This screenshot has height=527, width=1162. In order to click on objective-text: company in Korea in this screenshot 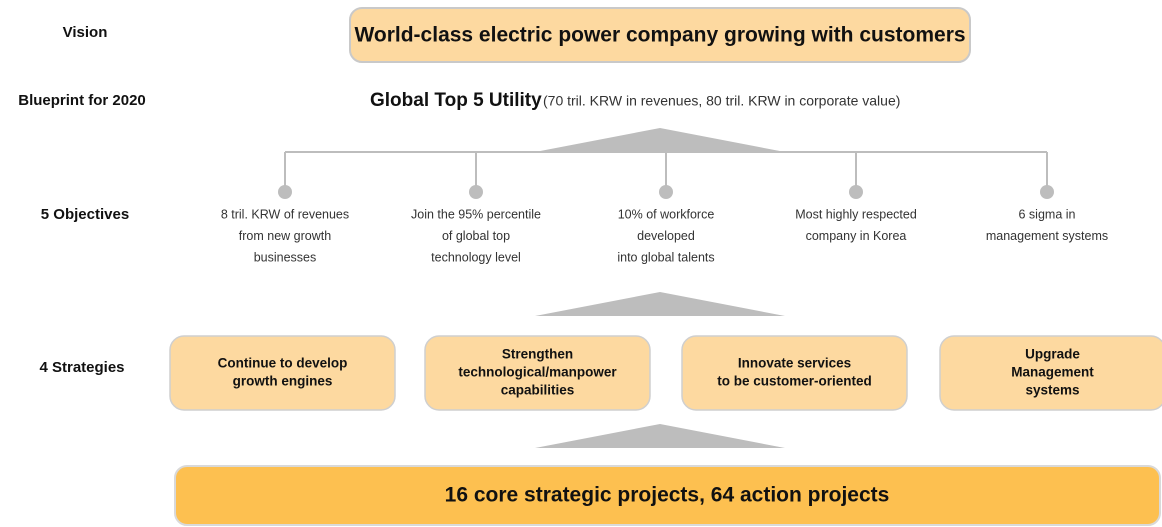, I will do `click(856, 236)`.